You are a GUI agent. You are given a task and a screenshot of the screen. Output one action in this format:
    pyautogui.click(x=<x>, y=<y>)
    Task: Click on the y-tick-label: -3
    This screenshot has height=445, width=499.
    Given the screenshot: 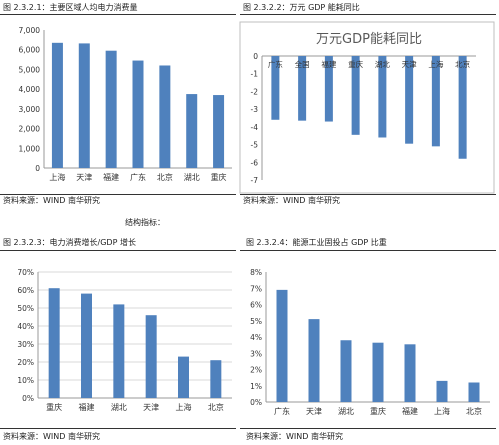 What is the action you would take?
    pyautogui.click(x=255, y=109)
    